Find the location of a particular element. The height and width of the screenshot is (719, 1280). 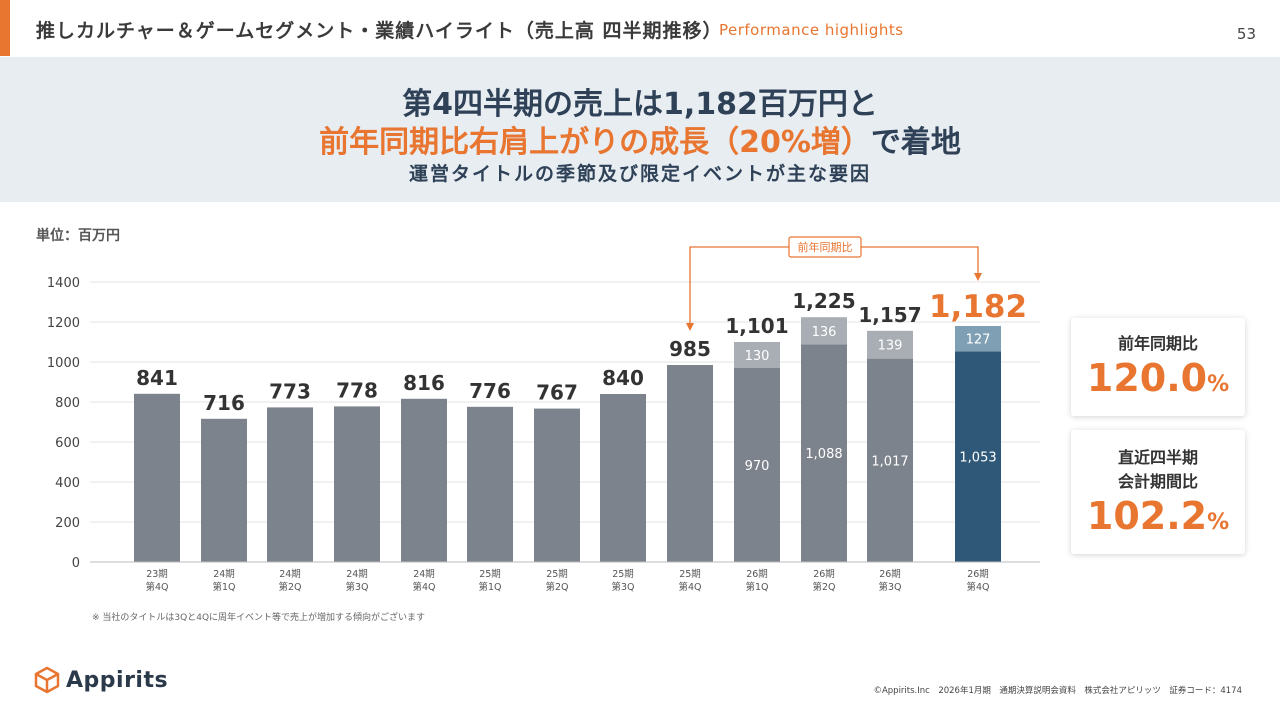

bar-total-label: 1,157 is located at coordinates (889, 315).